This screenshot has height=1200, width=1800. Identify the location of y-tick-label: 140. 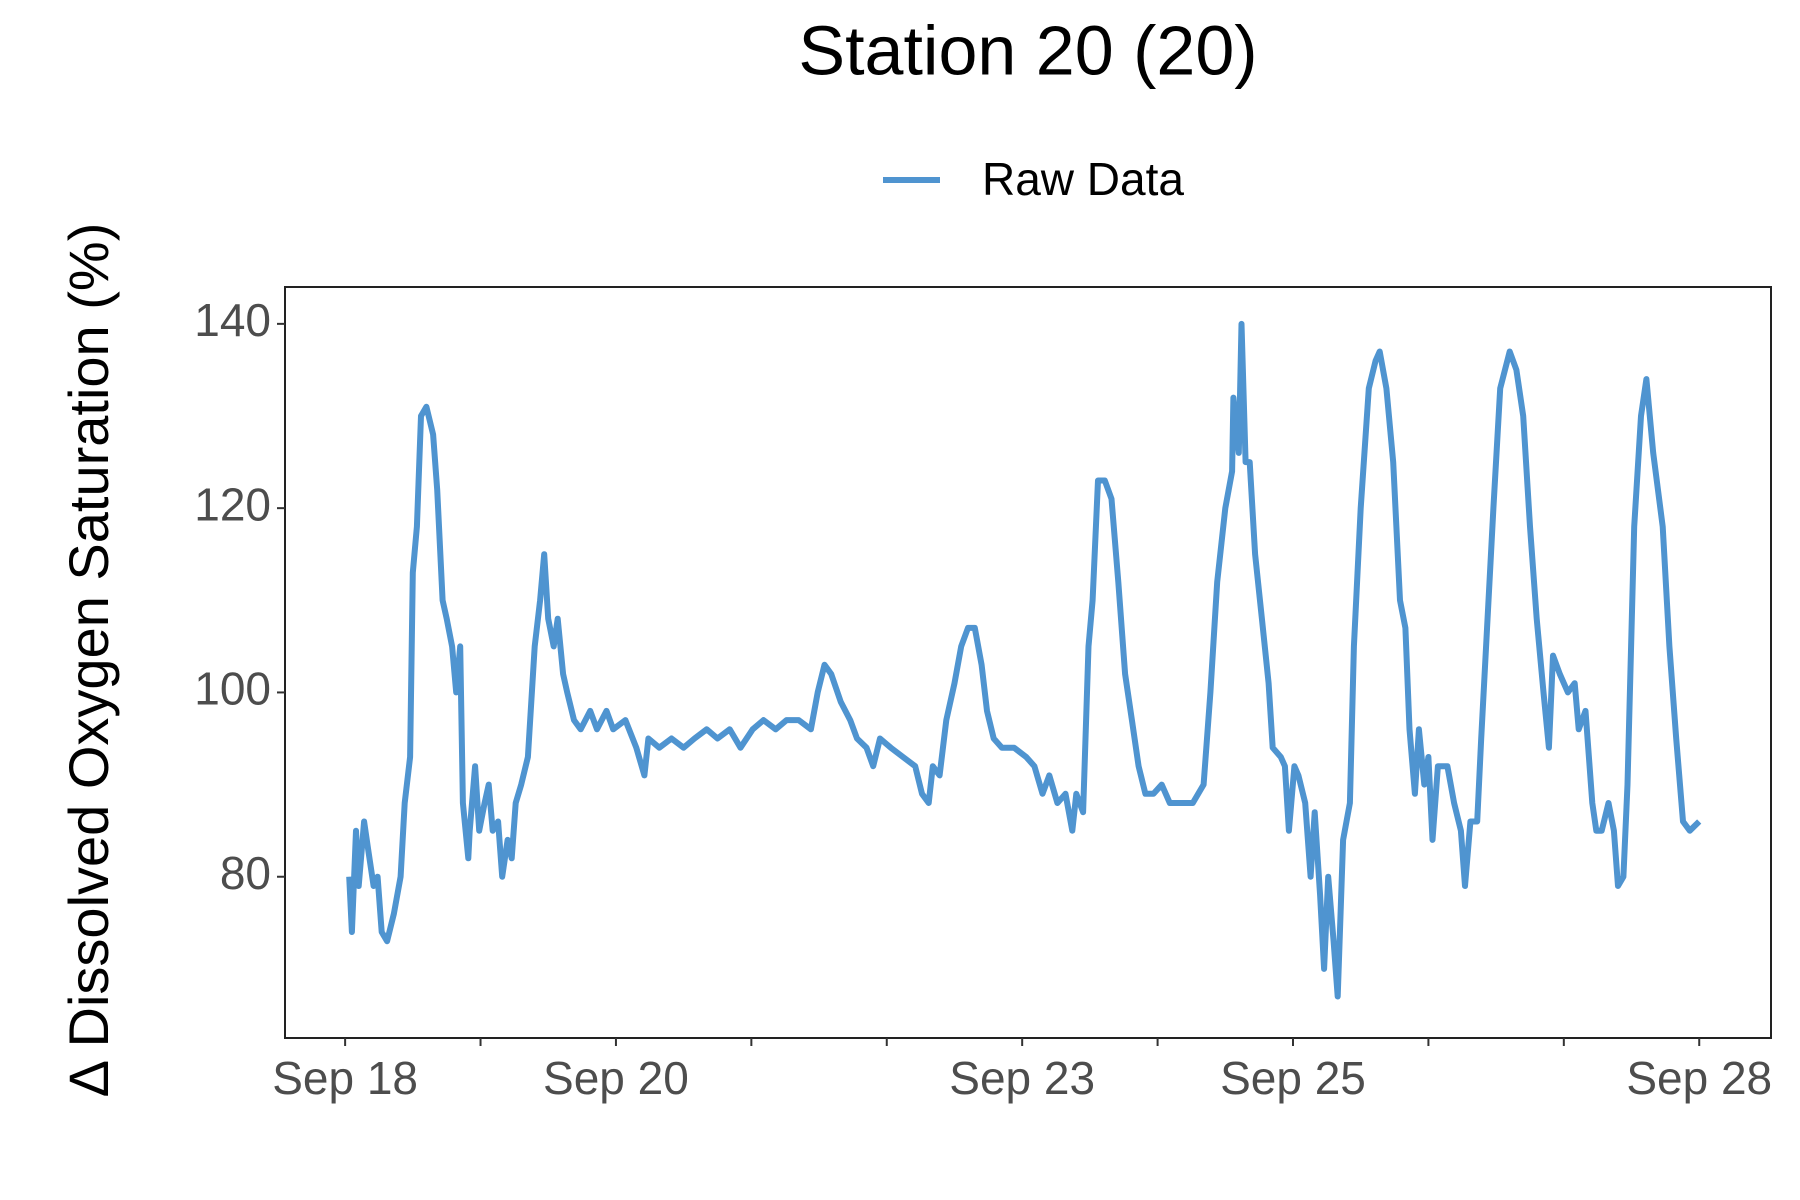
(232, 320).